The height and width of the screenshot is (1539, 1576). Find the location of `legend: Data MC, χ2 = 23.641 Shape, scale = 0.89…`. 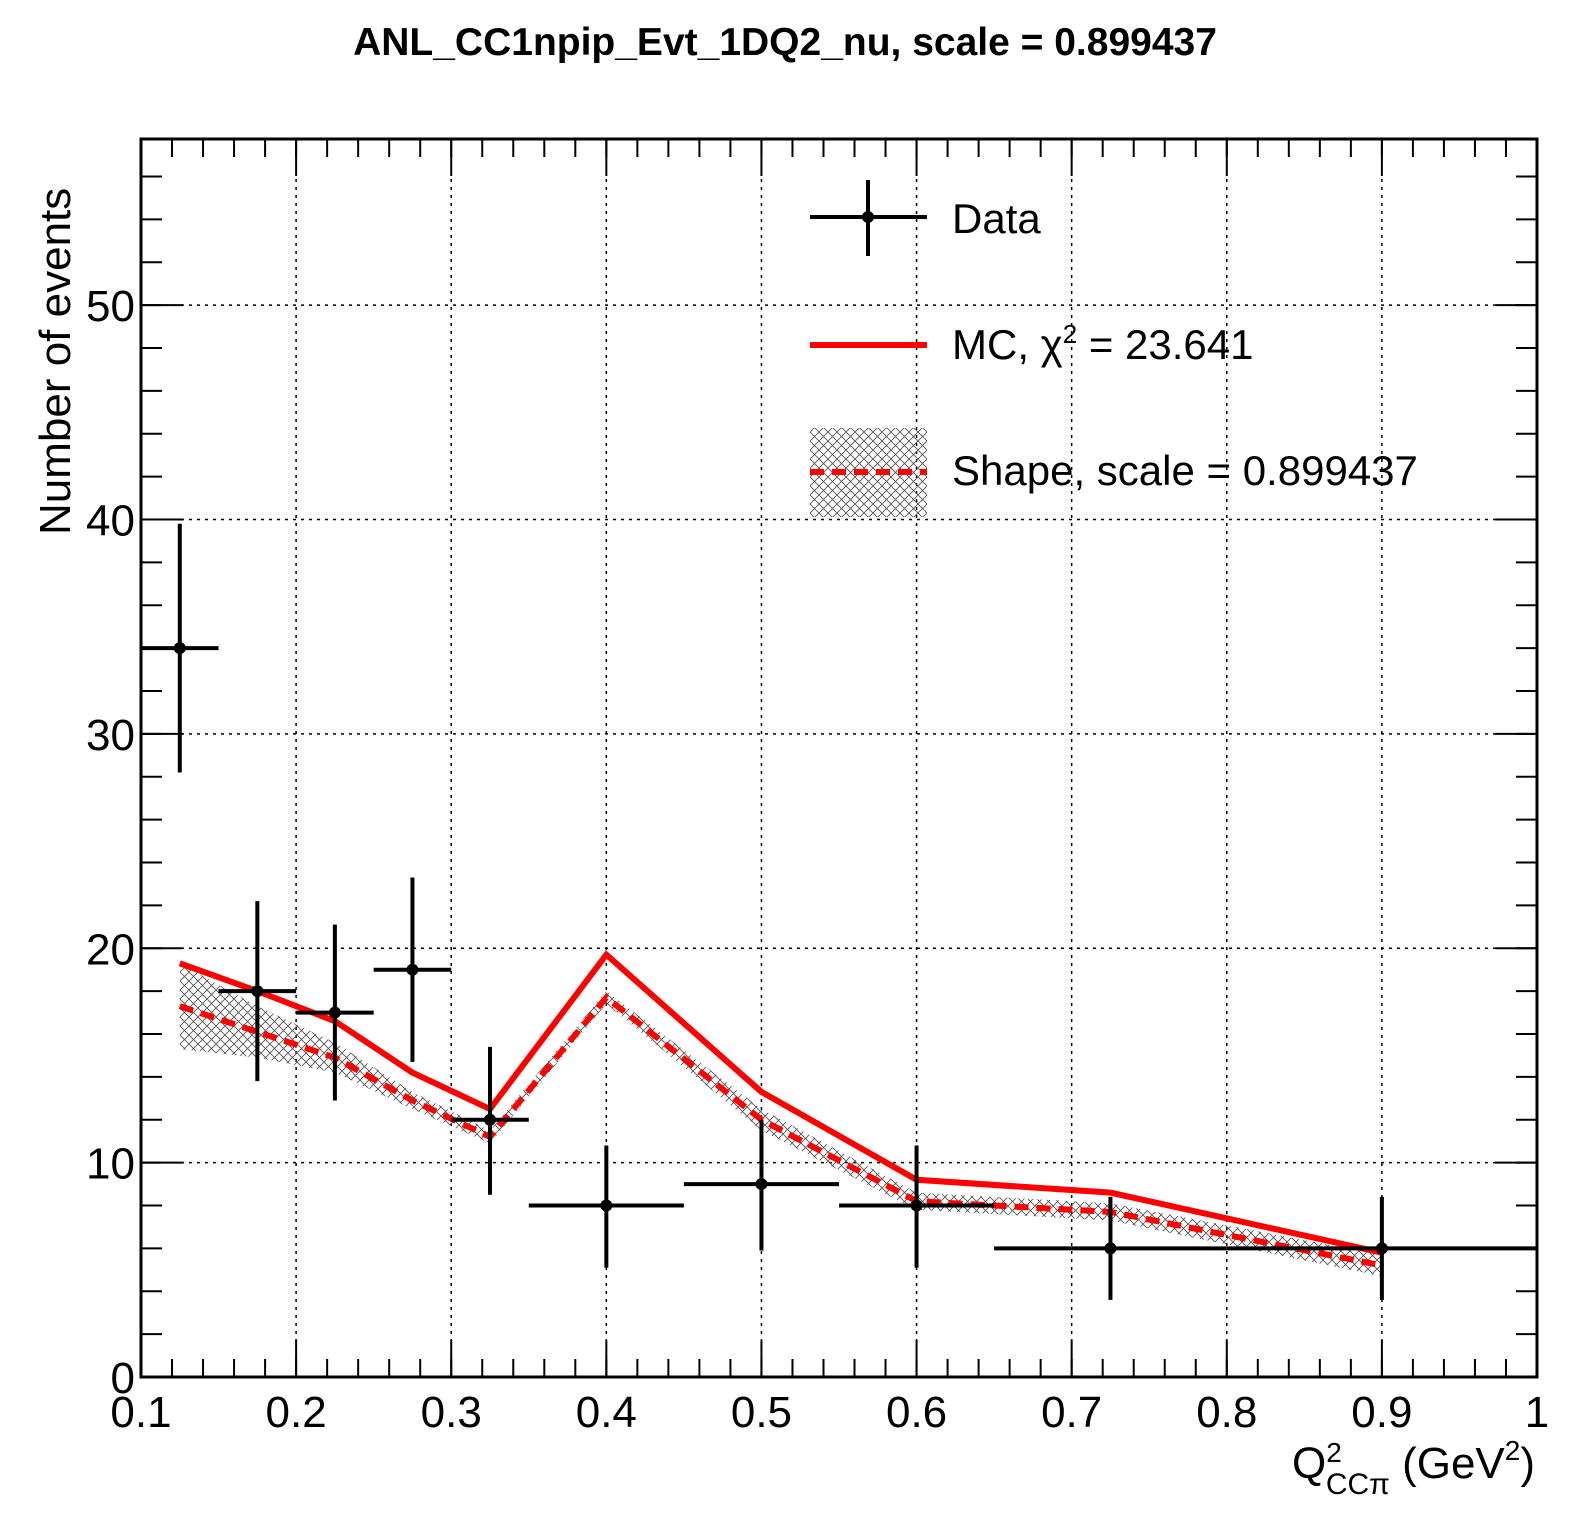

legend: Data MC, χ2 = 23.641 Shape, scale = 0.89… is located at coordinates (1114, 348).